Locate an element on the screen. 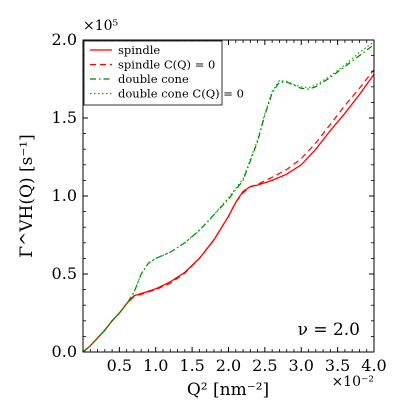  y-axis-title: Γ^VH(Q) [s⁻¹] is located at coordinates (27, 196).